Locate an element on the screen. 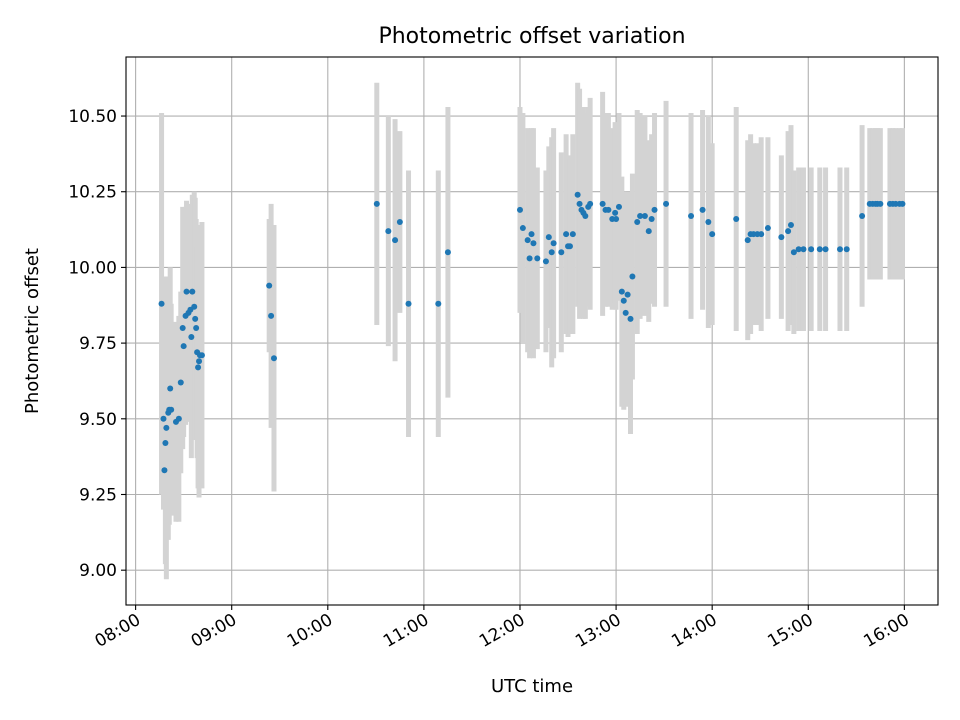 The width and height of the screenshot is (960, 720). y-axis-ticks: 9.00 9.25 9.50 9.75 10.00 10.25 10.50 is located at coordinates (97, 344).